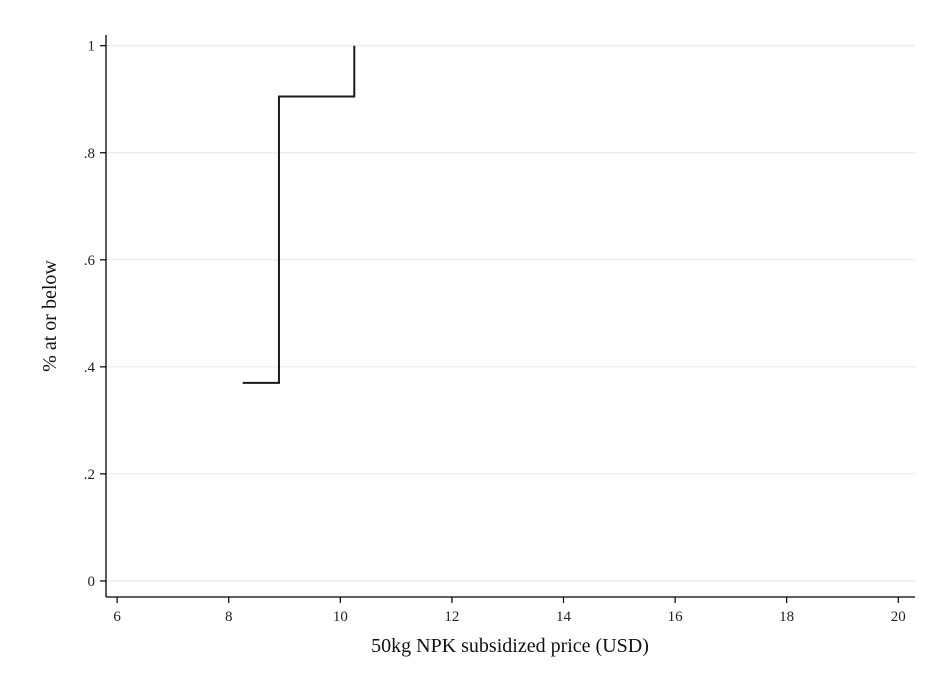 The image size is (929, 680). I want to click on cdf-step-line, so click(299, 214).